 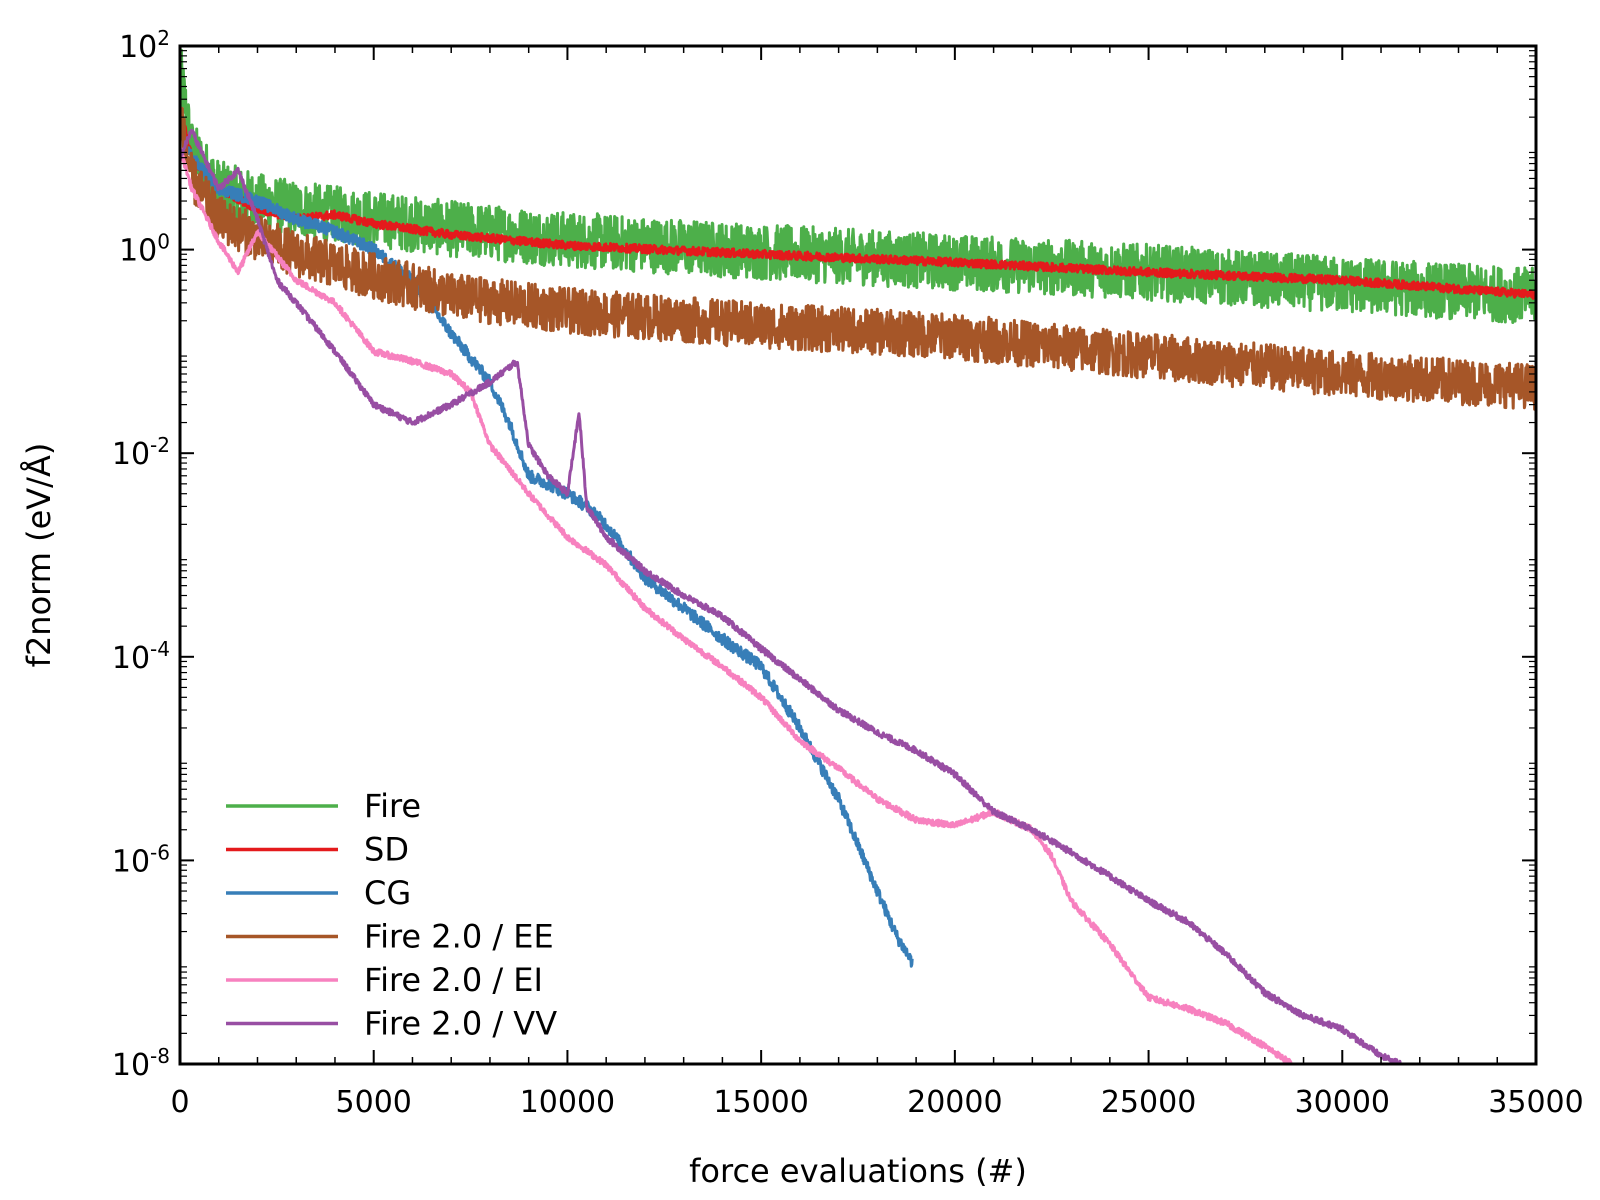 I want to click on x-tick-label: 25000, so click(x=1148, y=1102).